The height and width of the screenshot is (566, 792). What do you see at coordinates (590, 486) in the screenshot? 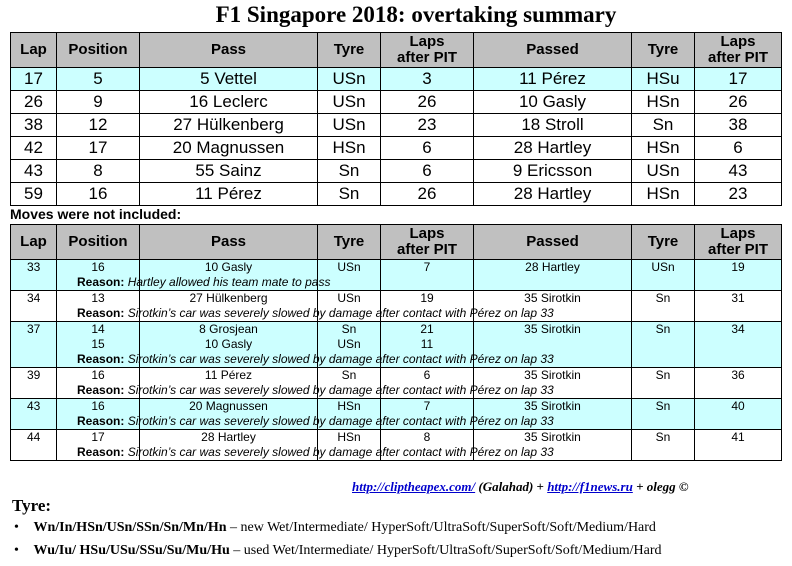
I see `f1news-link: http://f1news.ru` at bounding box center [590, 486].